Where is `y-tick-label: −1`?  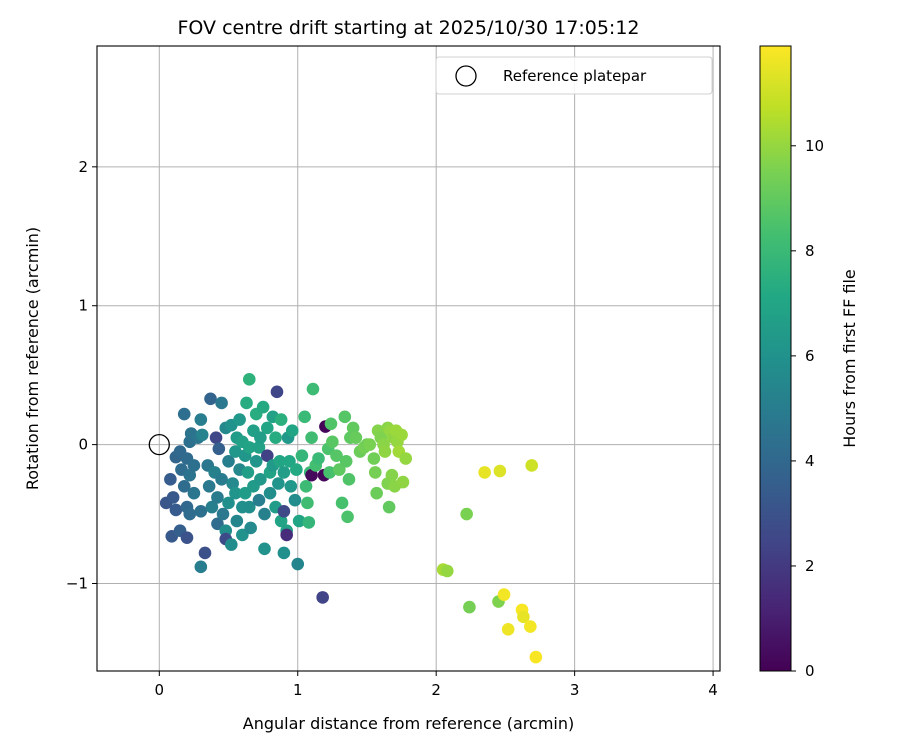 y-tick-label: −1 is located at coordinates (77, 584).